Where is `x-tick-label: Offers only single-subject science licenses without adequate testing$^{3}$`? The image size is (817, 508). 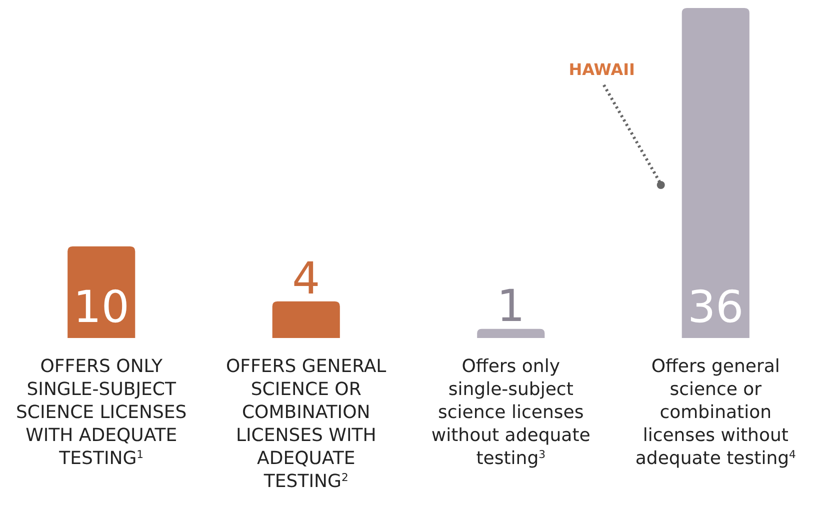 x-tick-label: Offers only single-subject science licenses without adequate testing$^{3}$ is located at coordinates (510, 412).